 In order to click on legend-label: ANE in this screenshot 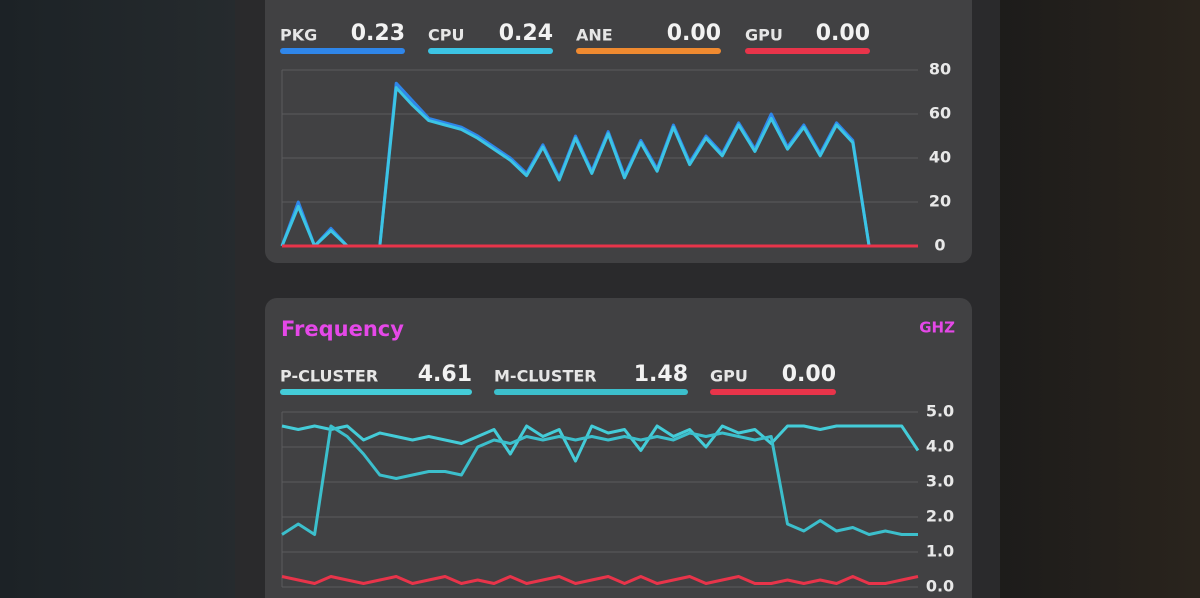, I will do `click(594, 35)`.